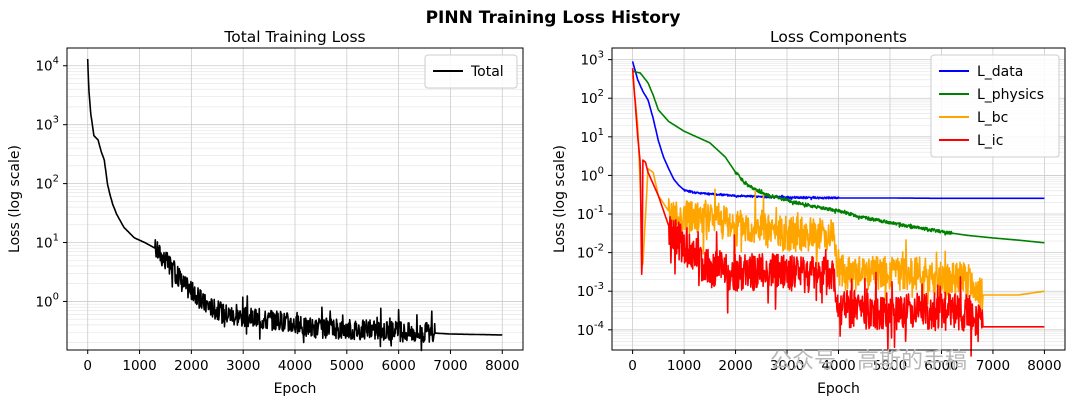 The image size is (1080, 406). What do you see at coordinates (992, 118) in the screenshot?
I see `legend-label: L_bc` at bounding box center [992, 118].